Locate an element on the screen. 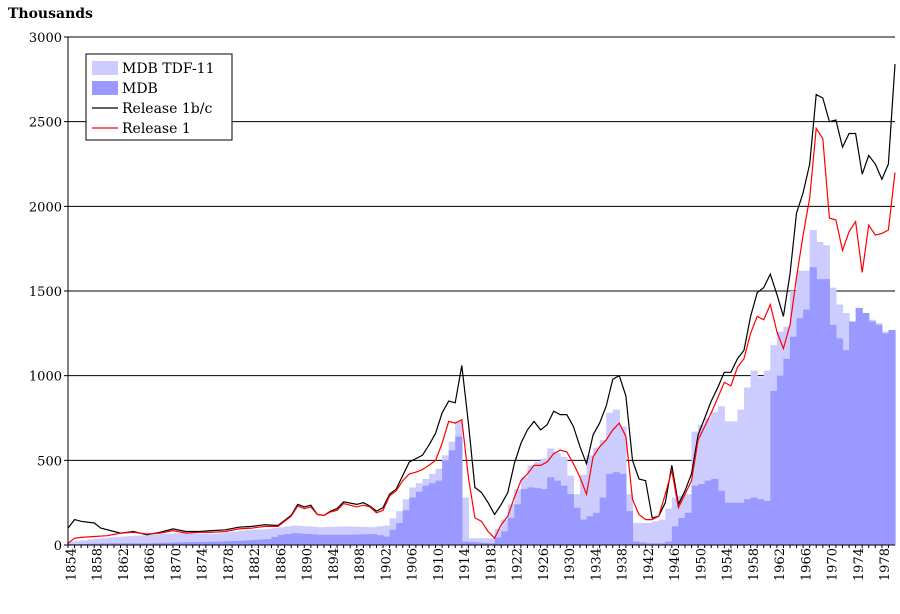 This screenshot has width=900, height=614. x-tick-label: 1870 is located at coordinates (176, 564).